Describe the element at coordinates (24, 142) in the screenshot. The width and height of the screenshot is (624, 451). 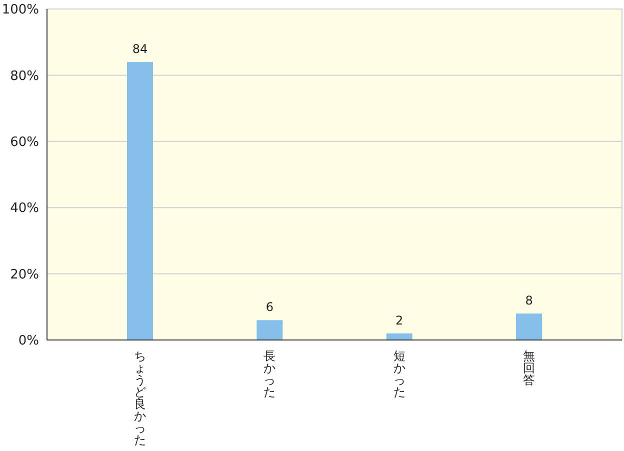
I see `y-tick-label: 60%` at that location.